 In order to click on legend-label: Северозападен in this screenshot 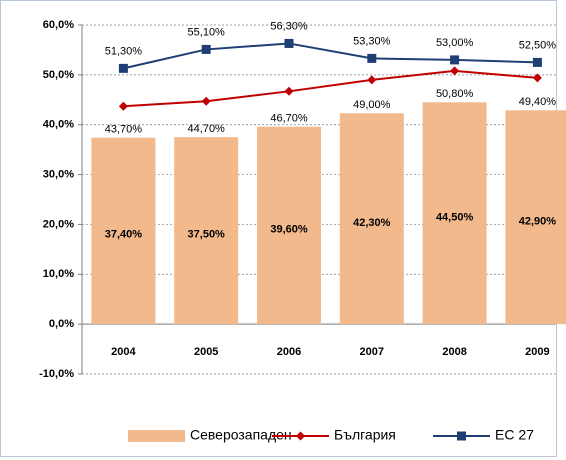, I will do `click(241, 435)`.